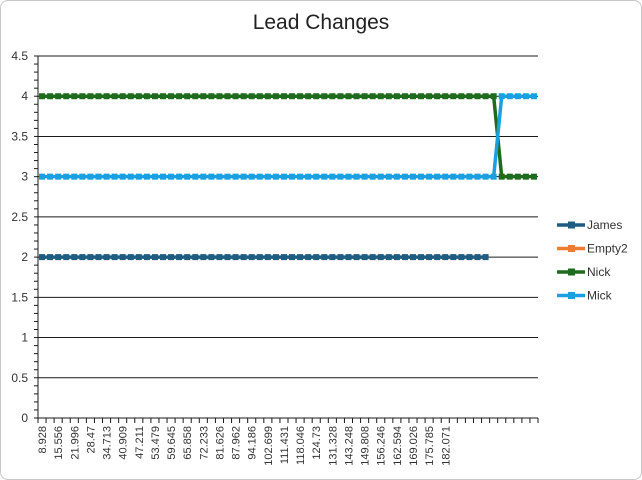 This screenshot has height=480, width=642. I want to click on legend-marker-mick, so click(571, 295).